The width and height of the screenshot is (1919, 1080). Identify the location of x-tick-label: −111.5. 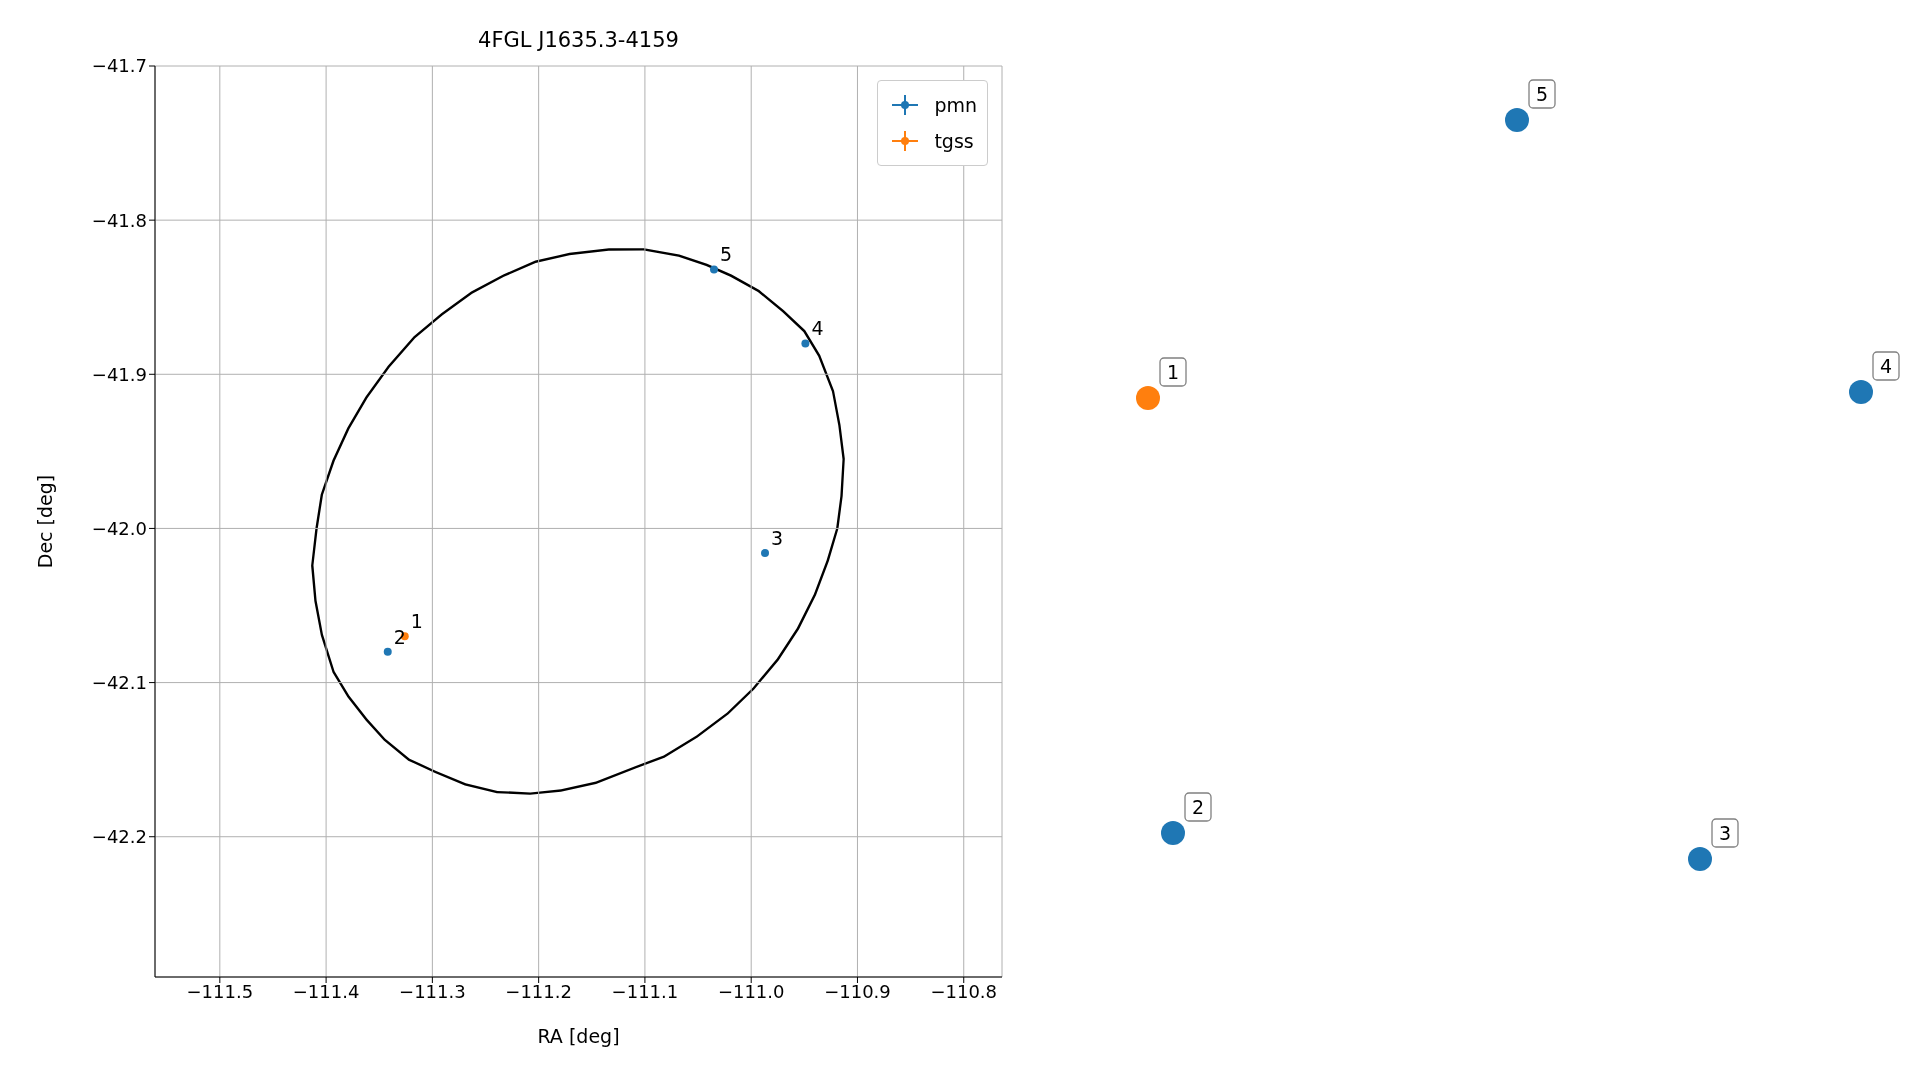
(220, 991).